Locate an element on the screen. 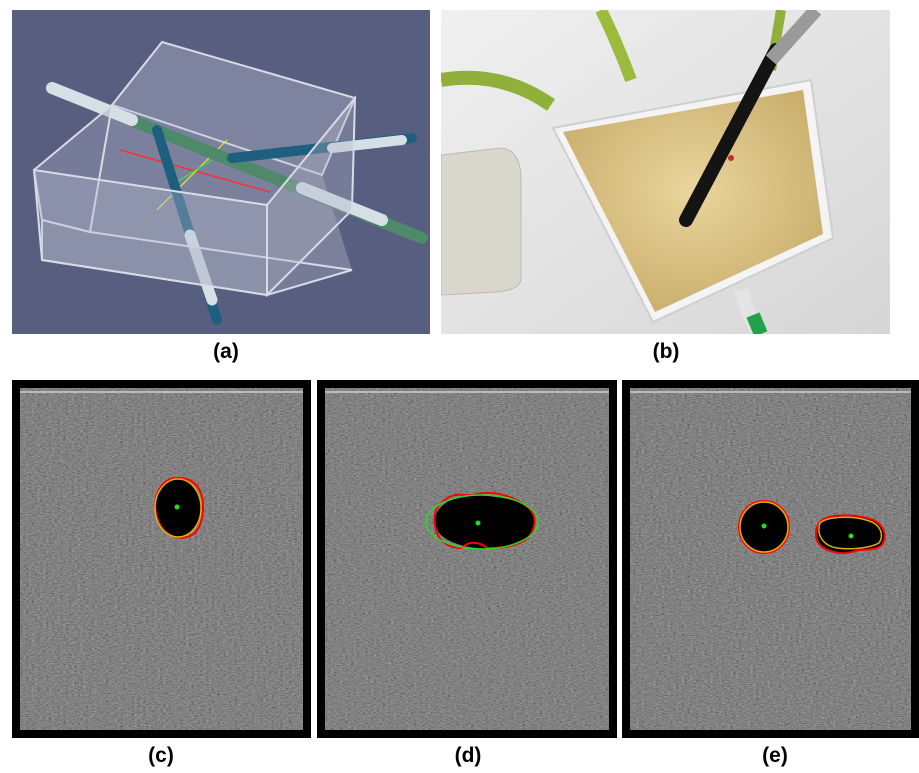 This screenshot has height=773, width=919. caption-e: (e) is located at coordinates (775, 755).